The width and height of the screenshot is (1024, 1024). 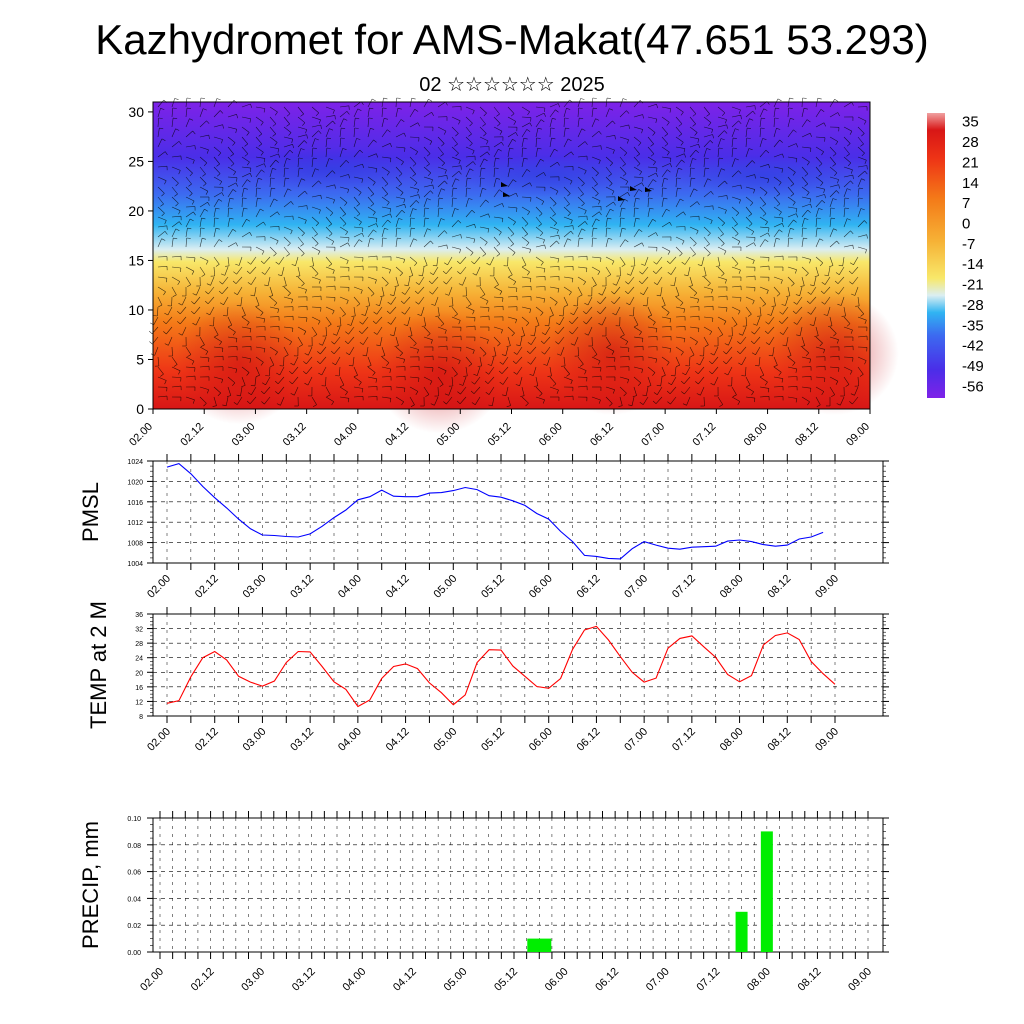 I want to click on y-tick-label: 24, so click(x=139, y=659).